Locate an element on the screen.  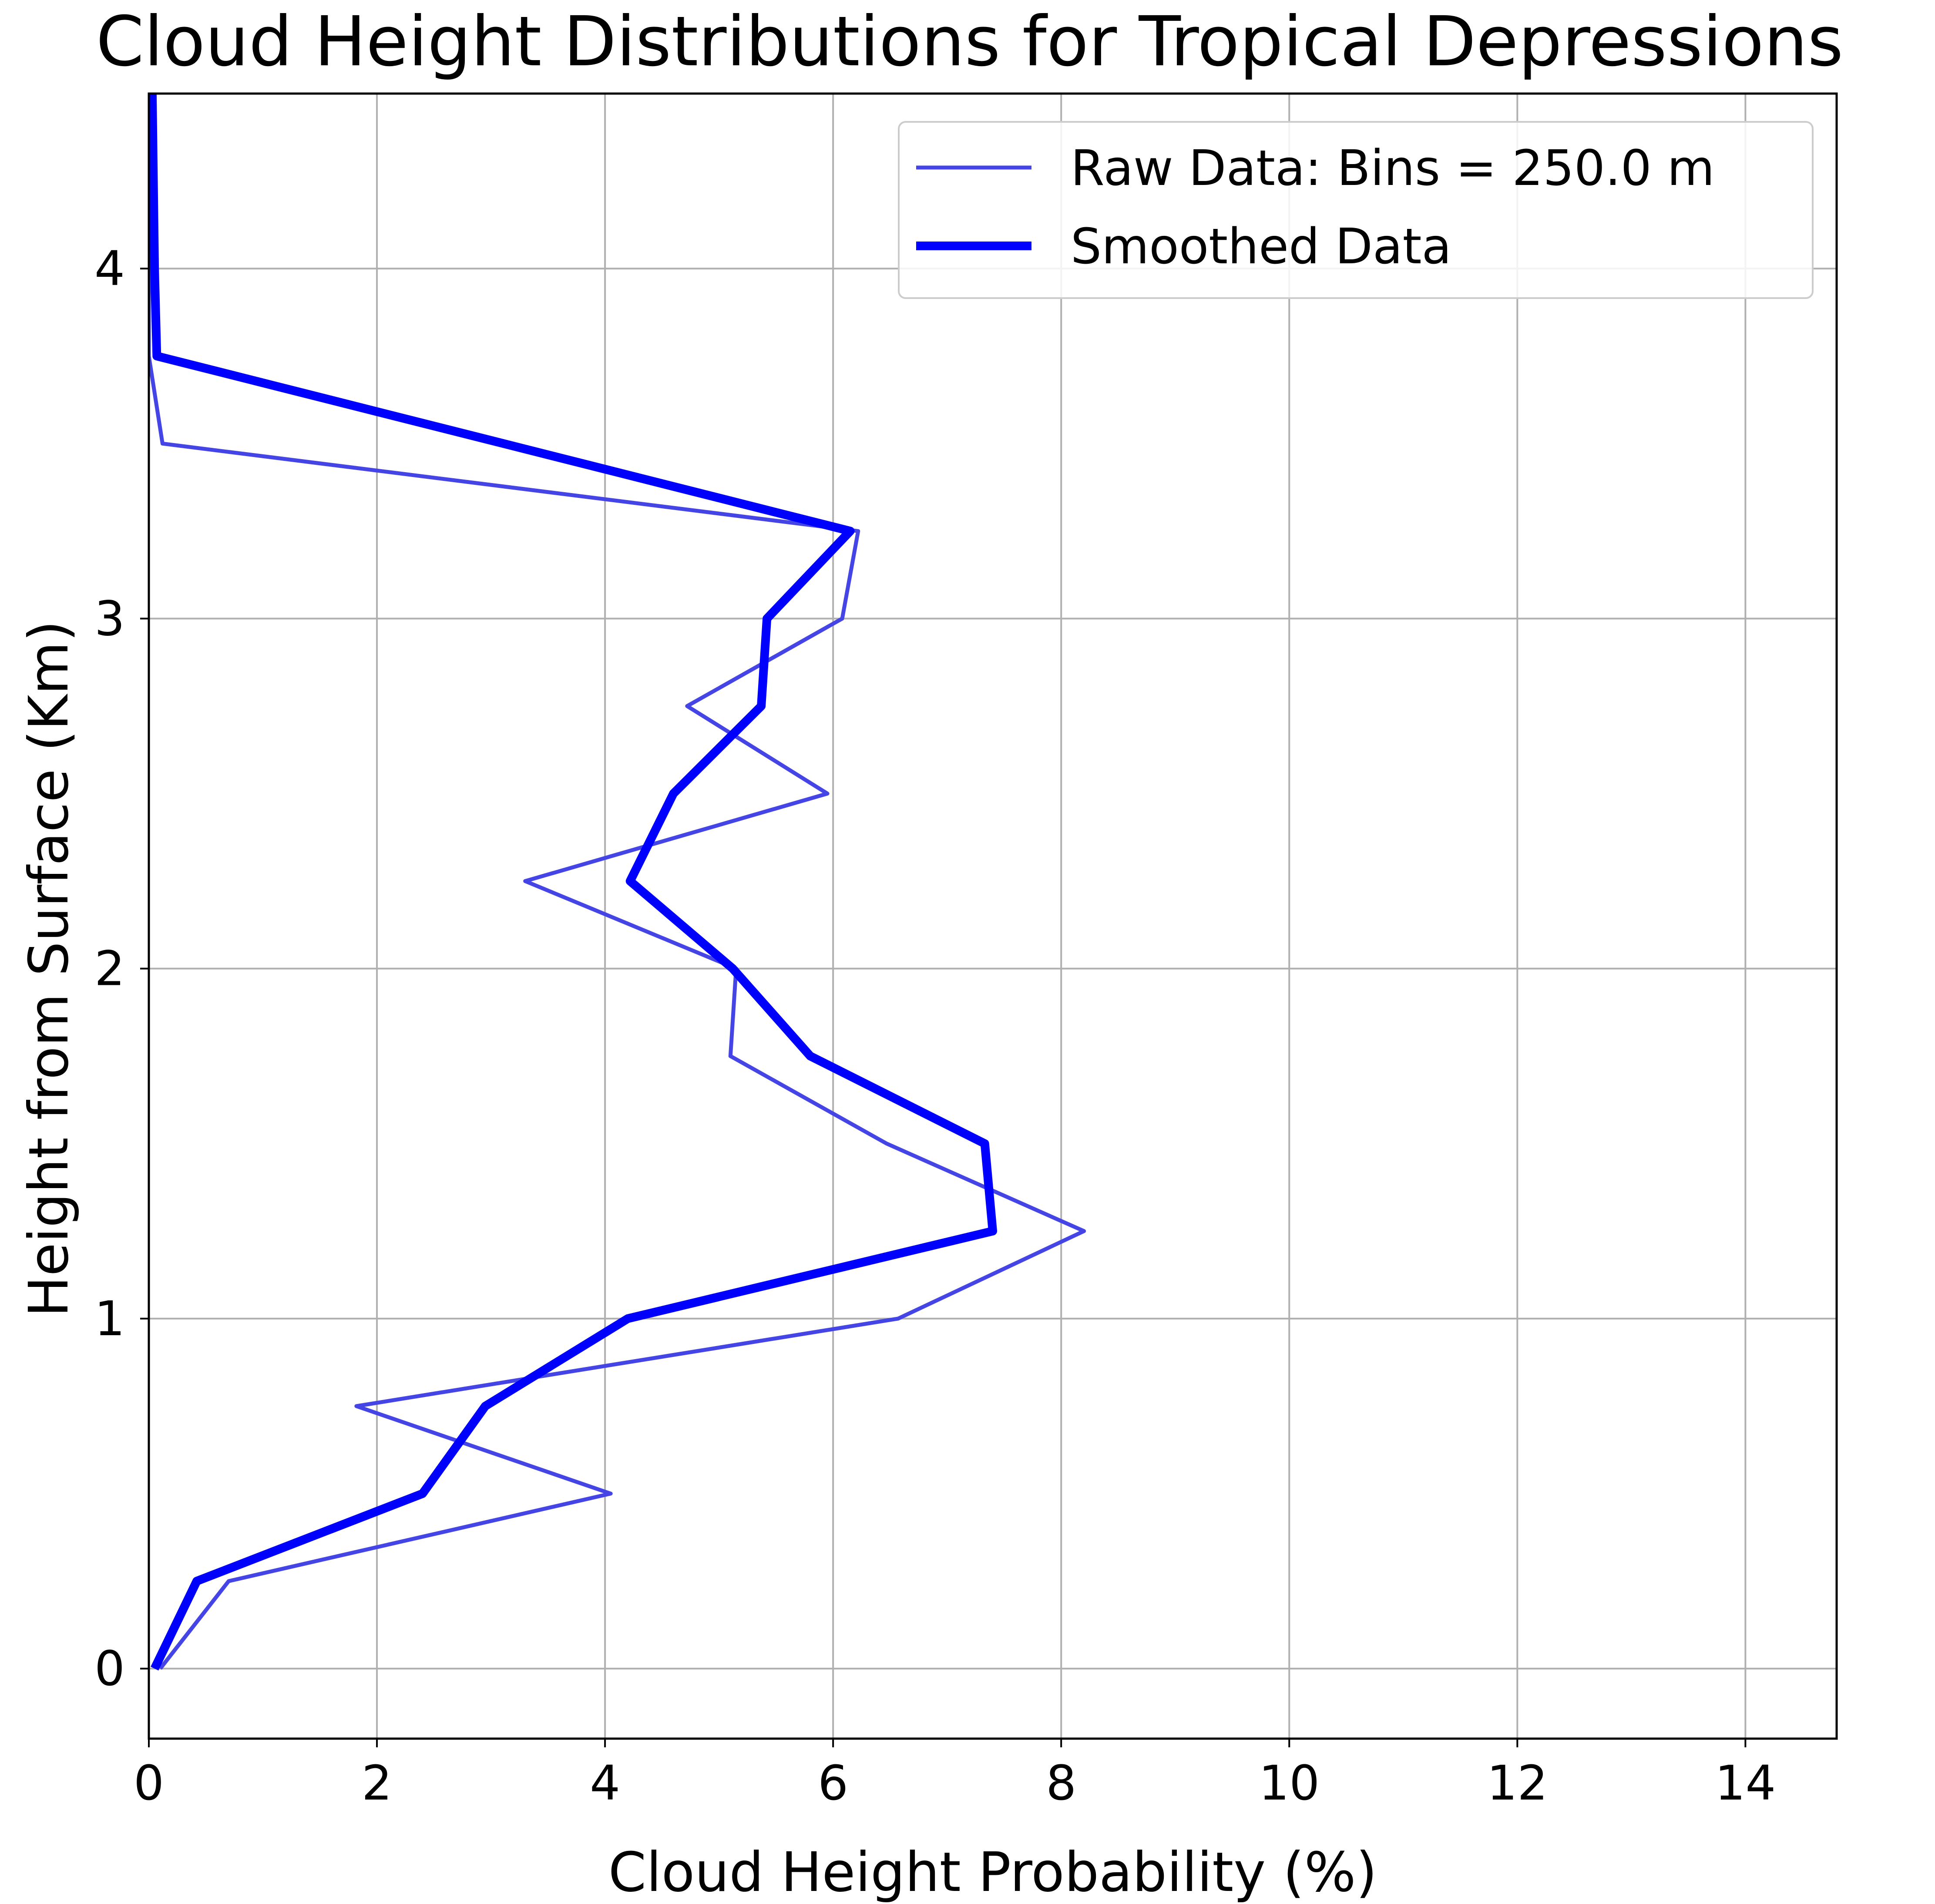
legend-label: Smoothed Data is located at coordinates (1261, 246).